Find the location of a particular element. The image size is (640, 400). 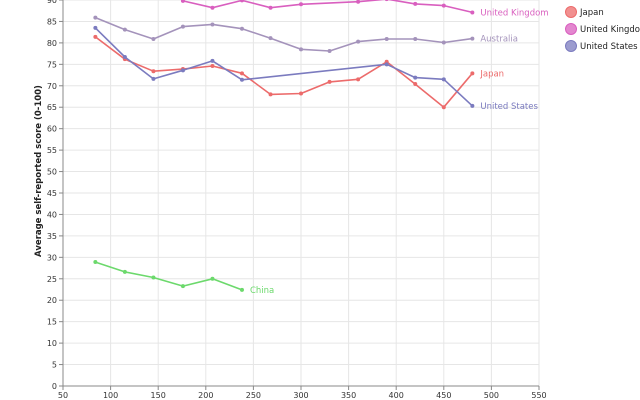

y-tick-label: 10 is located at coordinates (52, 343).